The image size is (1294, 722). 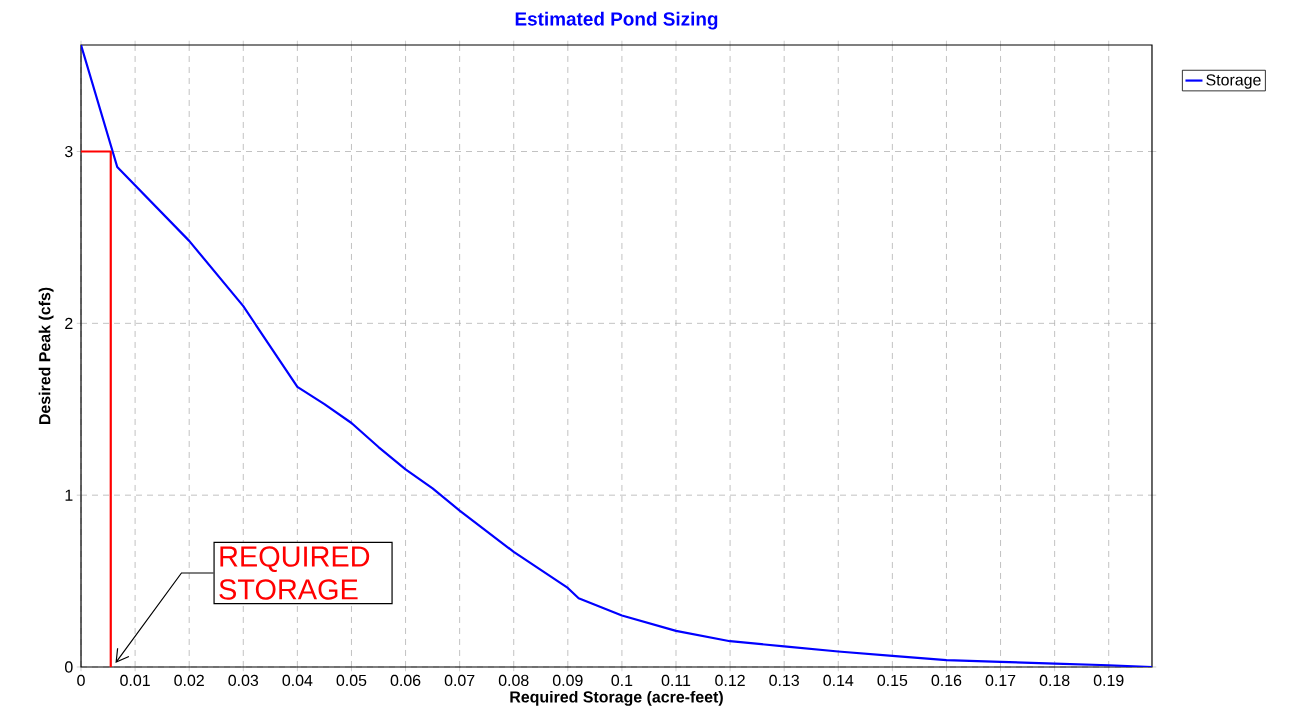 I want to click on x-tick-label: 0.19, so click(x=1108, y=680).